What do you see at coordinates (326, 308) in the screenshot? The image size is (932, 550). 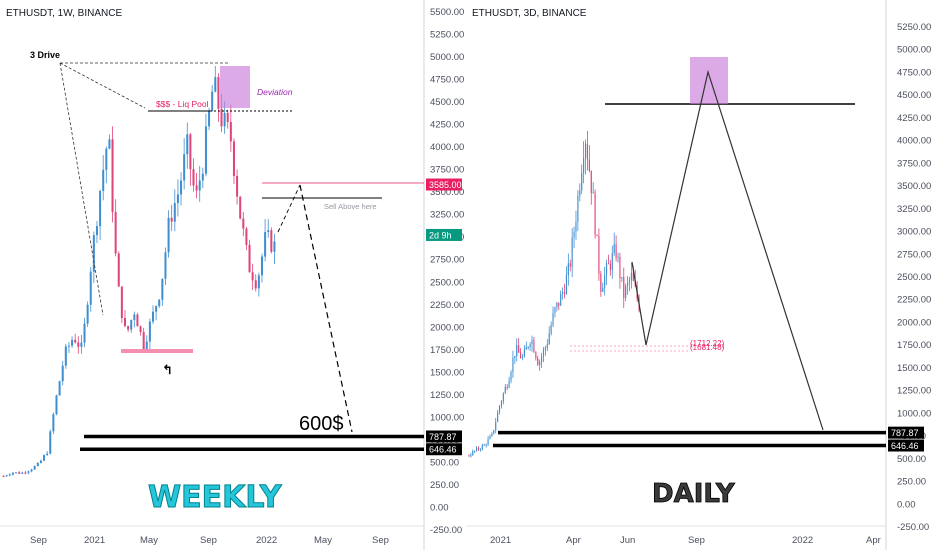 I see `weekly-projection-down` at bounding box center [326, 308].